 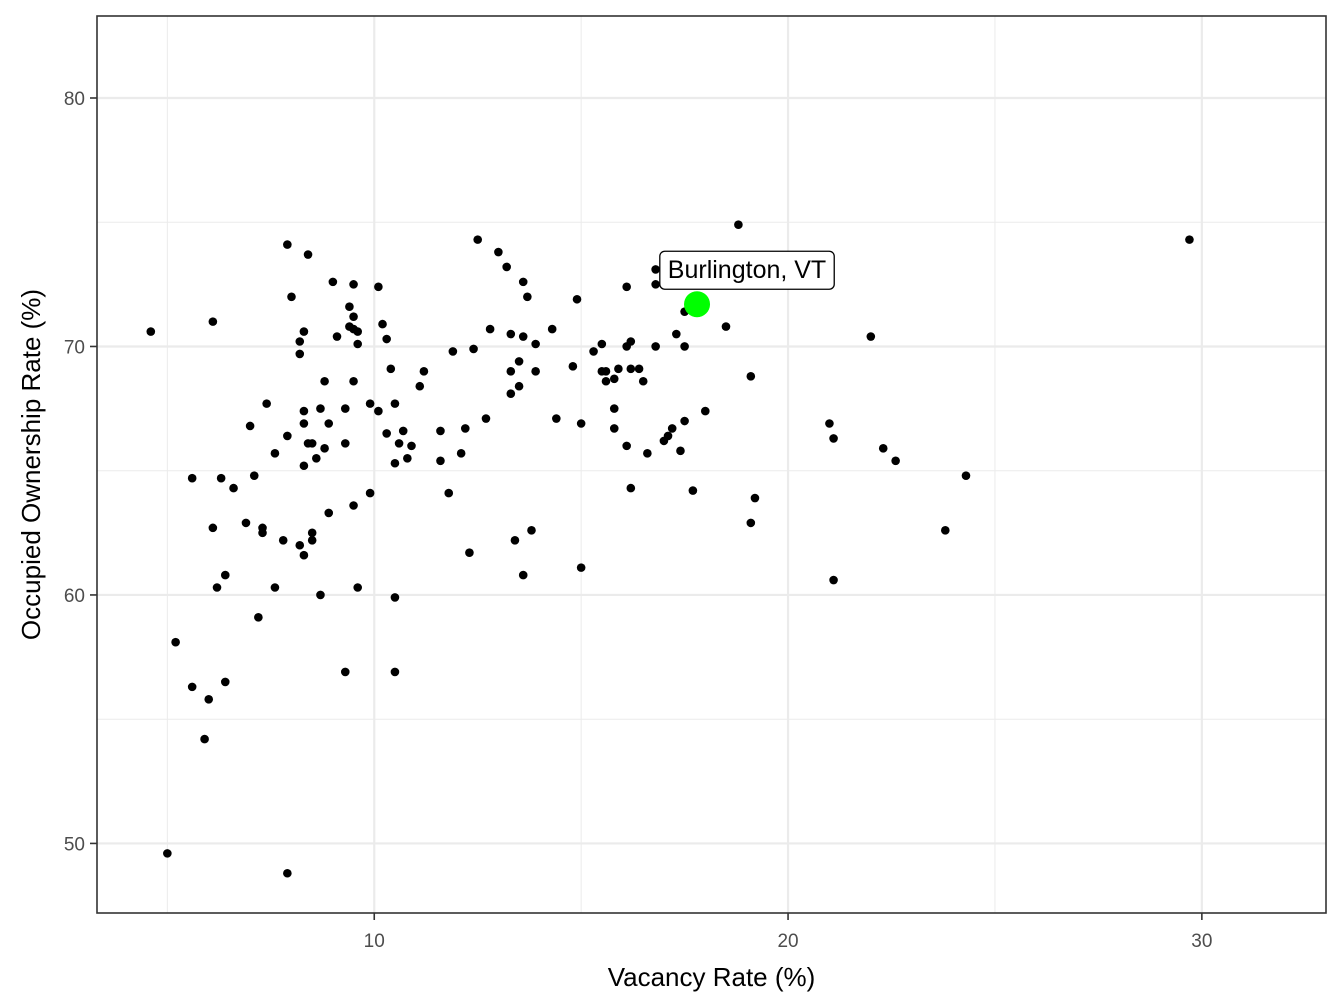 What do you see at coordinates (1201, 941) in the screenshot?
I see `x-tick-label: 30` at bounding box center [1201, 941].